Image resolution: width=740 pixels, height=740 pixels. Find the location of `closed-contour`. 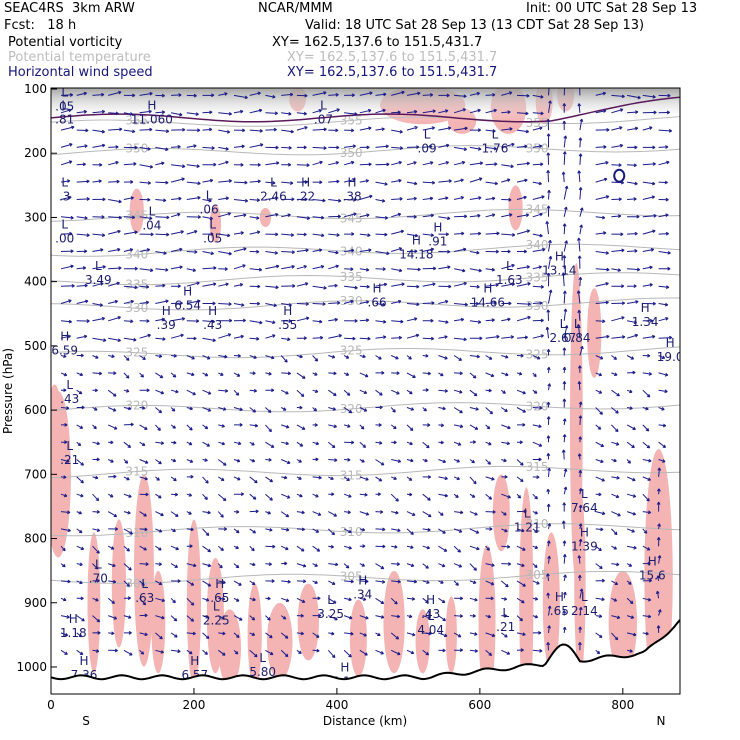

closed-contour is located at coordinates (619, 175).